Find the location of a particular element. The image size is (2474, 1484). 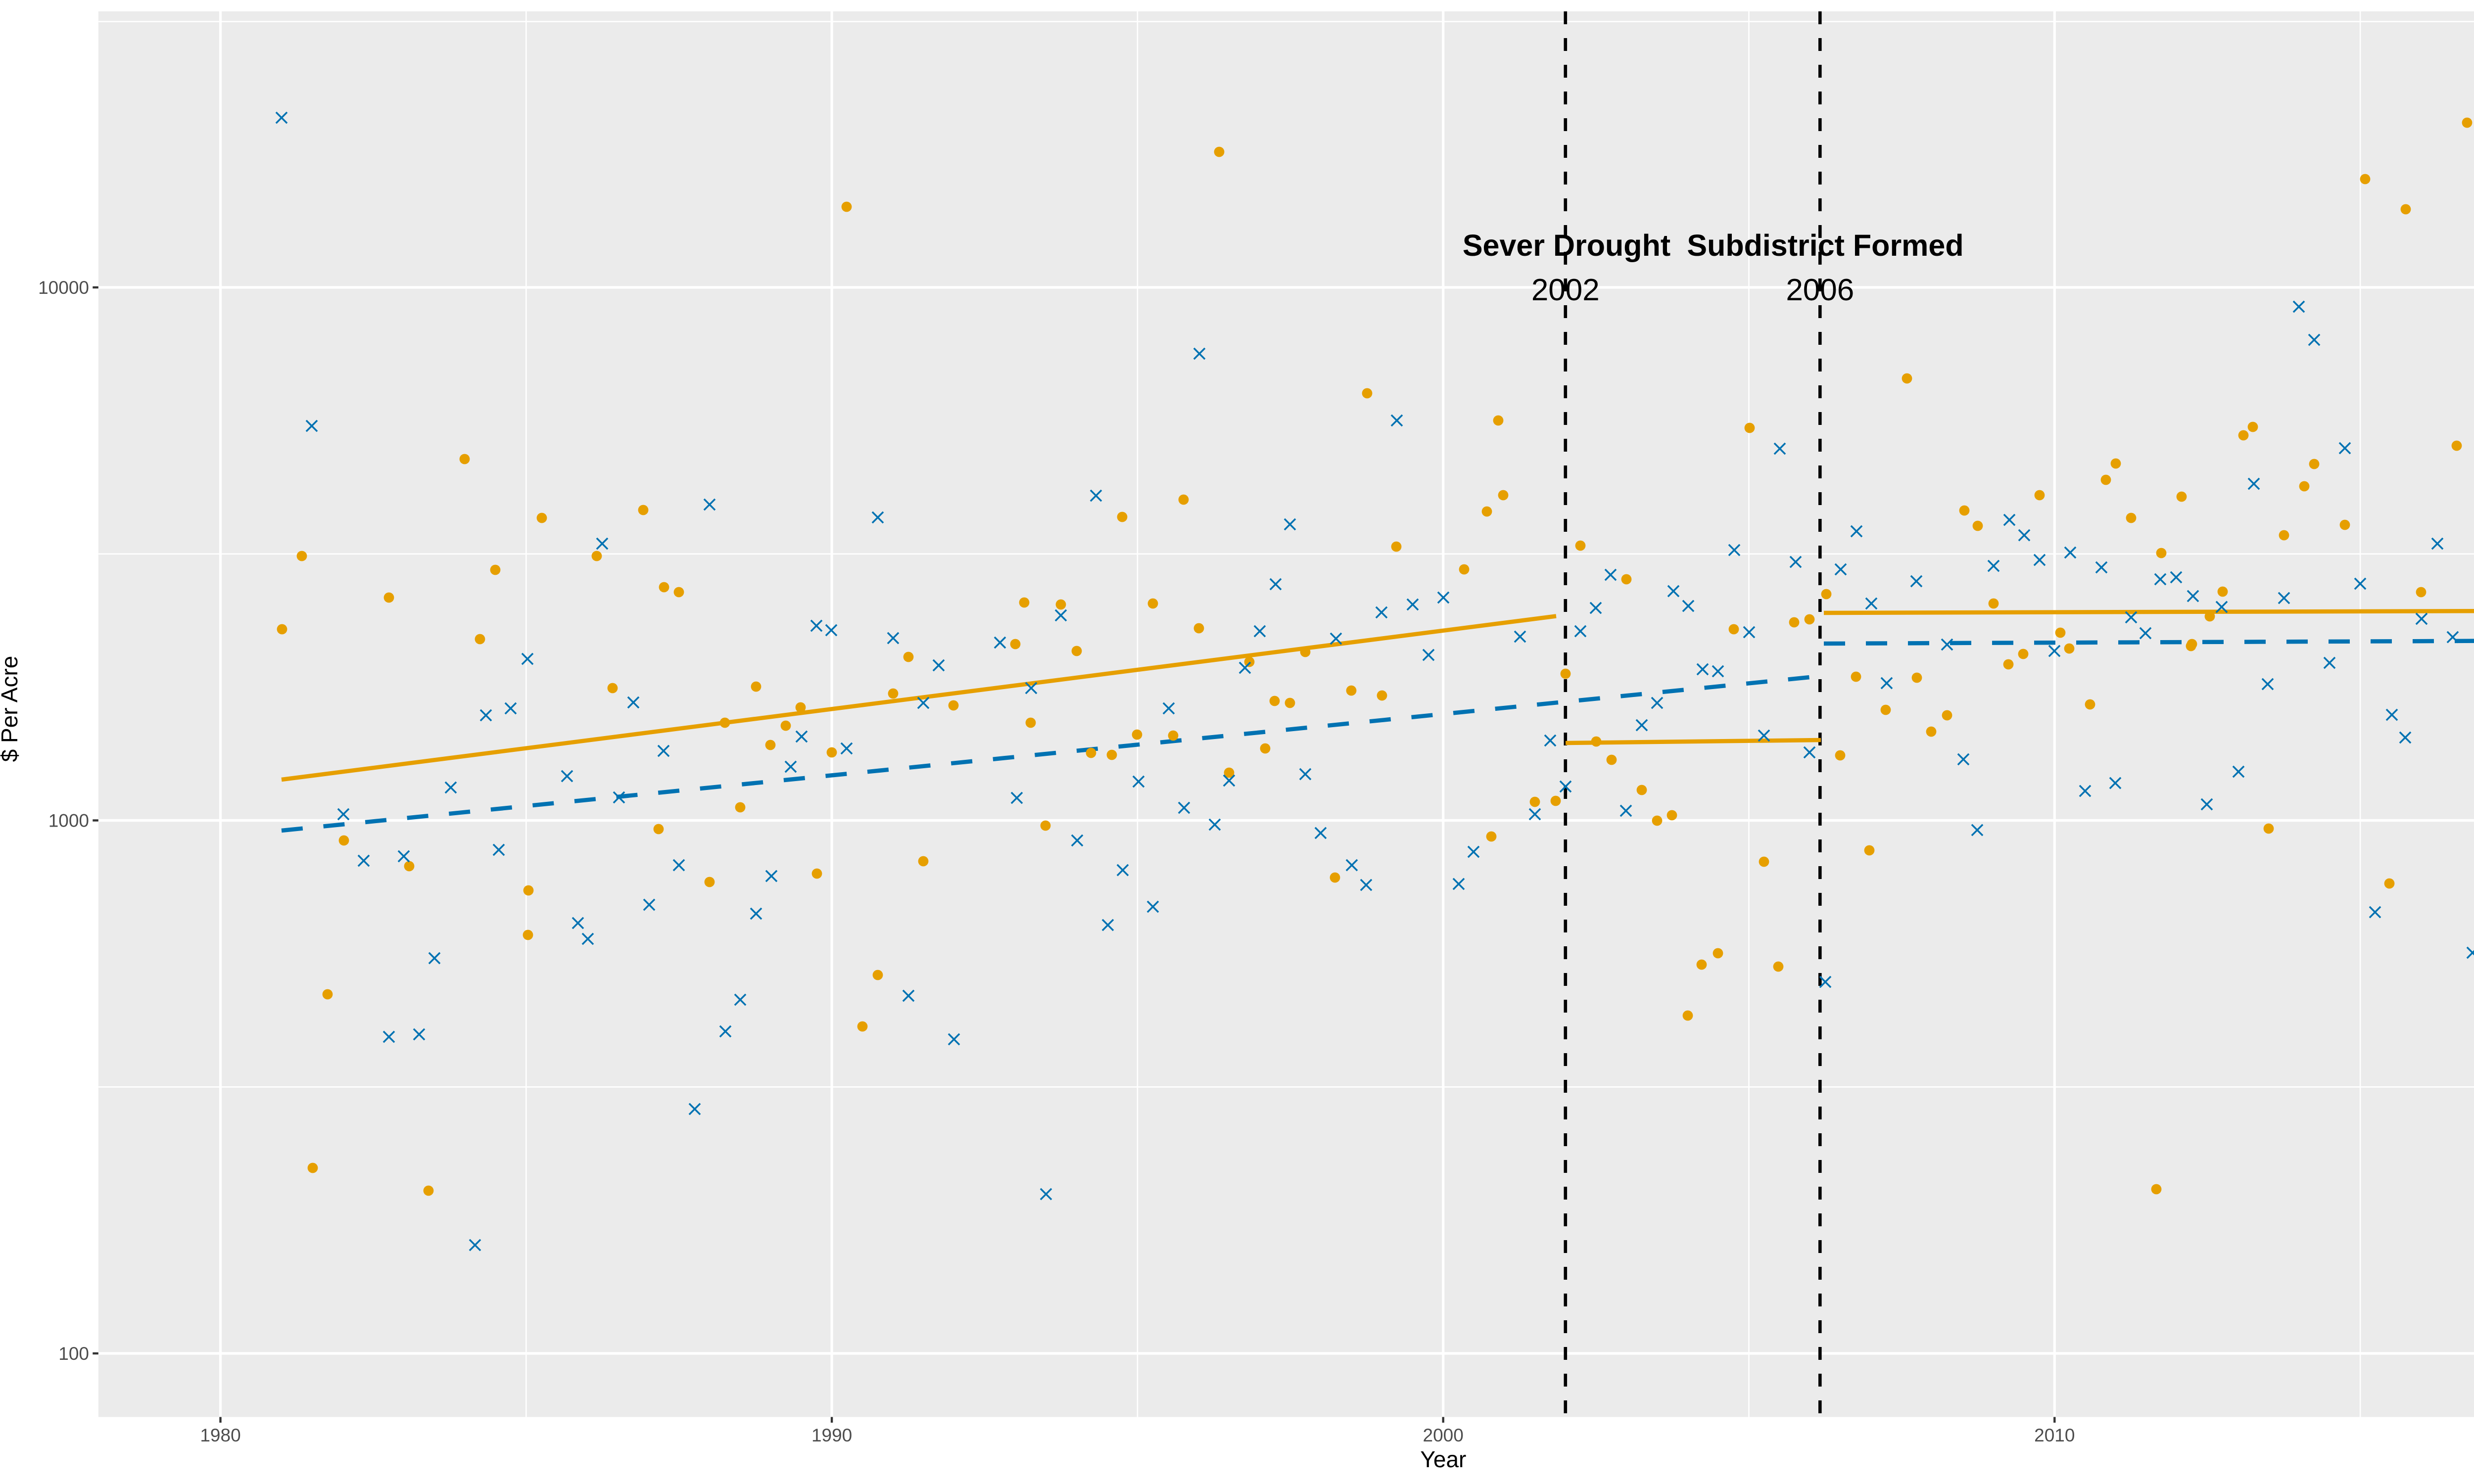

svg-text: 2010 is located at coordinates (2054, 1435).